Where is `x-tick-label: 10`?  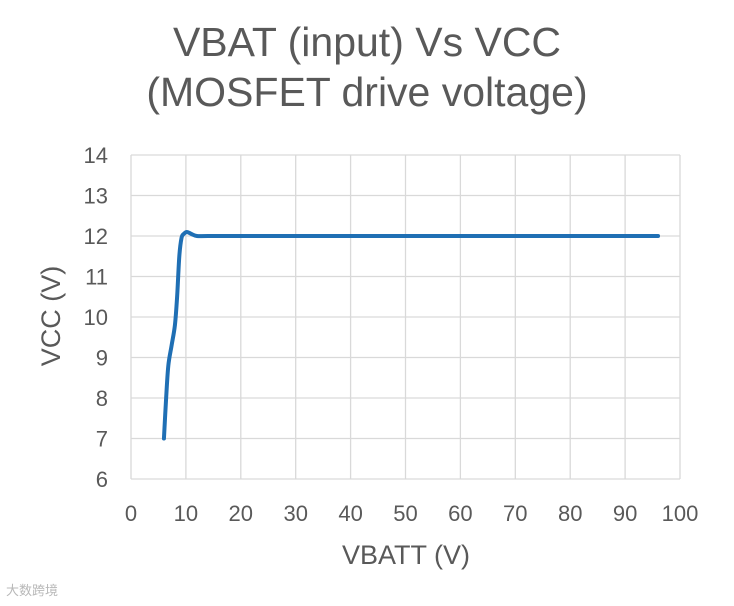
x-tick-label: 10 is located at coordinates (186, 513).